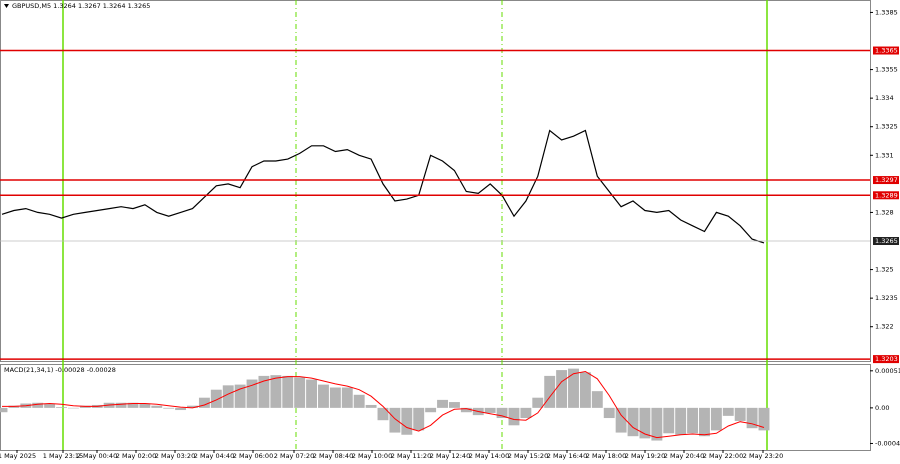 This screenshot has height=464, width=900. I want to click on current-price-bg, so click(886, 241).